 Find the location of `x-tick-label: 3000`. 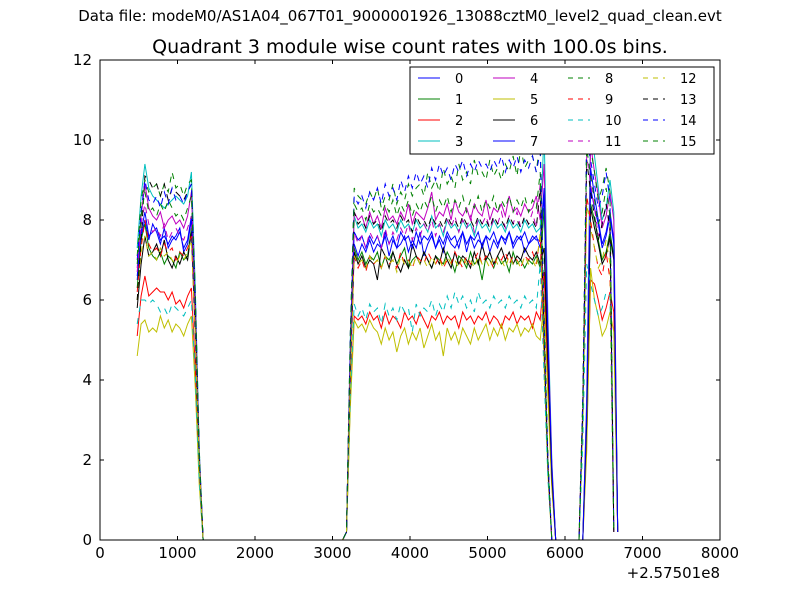

x-tick-label: 3000 is located at coordinates (332, 553).